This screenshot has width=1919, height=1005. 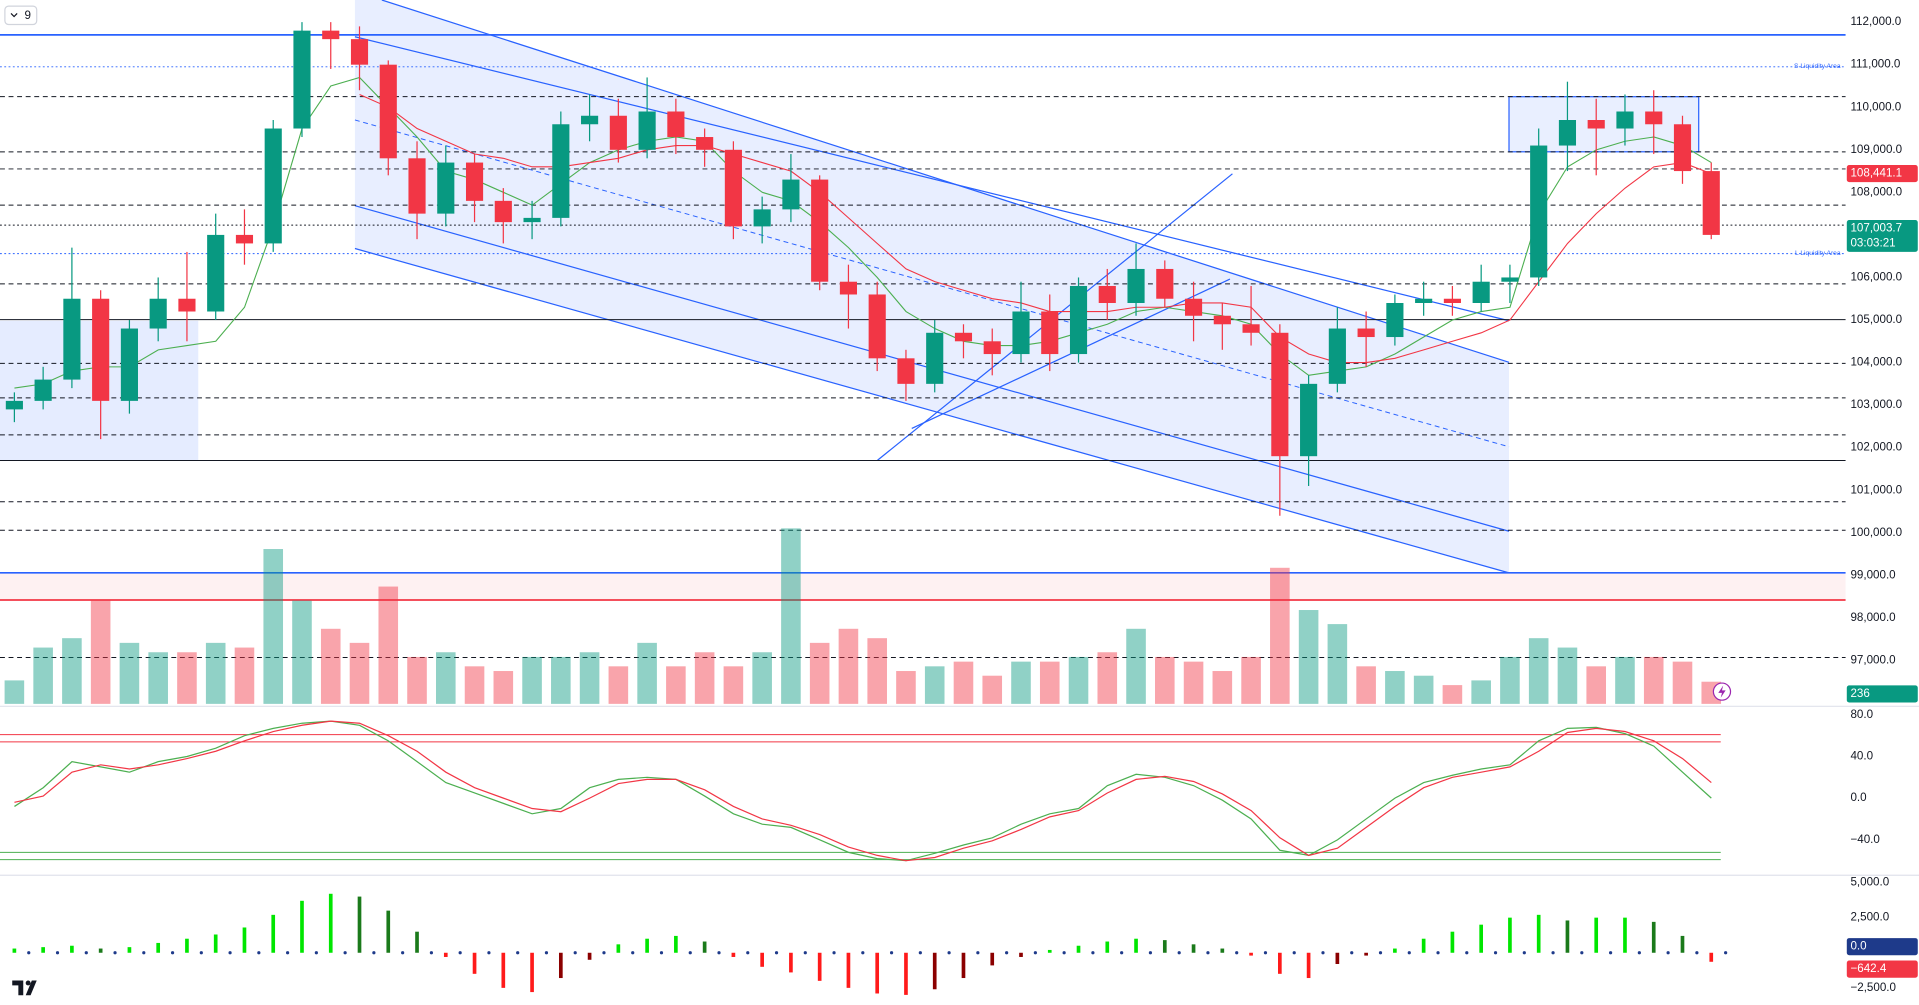 I want to click on alert-icon, so click(x=1722, y=691).